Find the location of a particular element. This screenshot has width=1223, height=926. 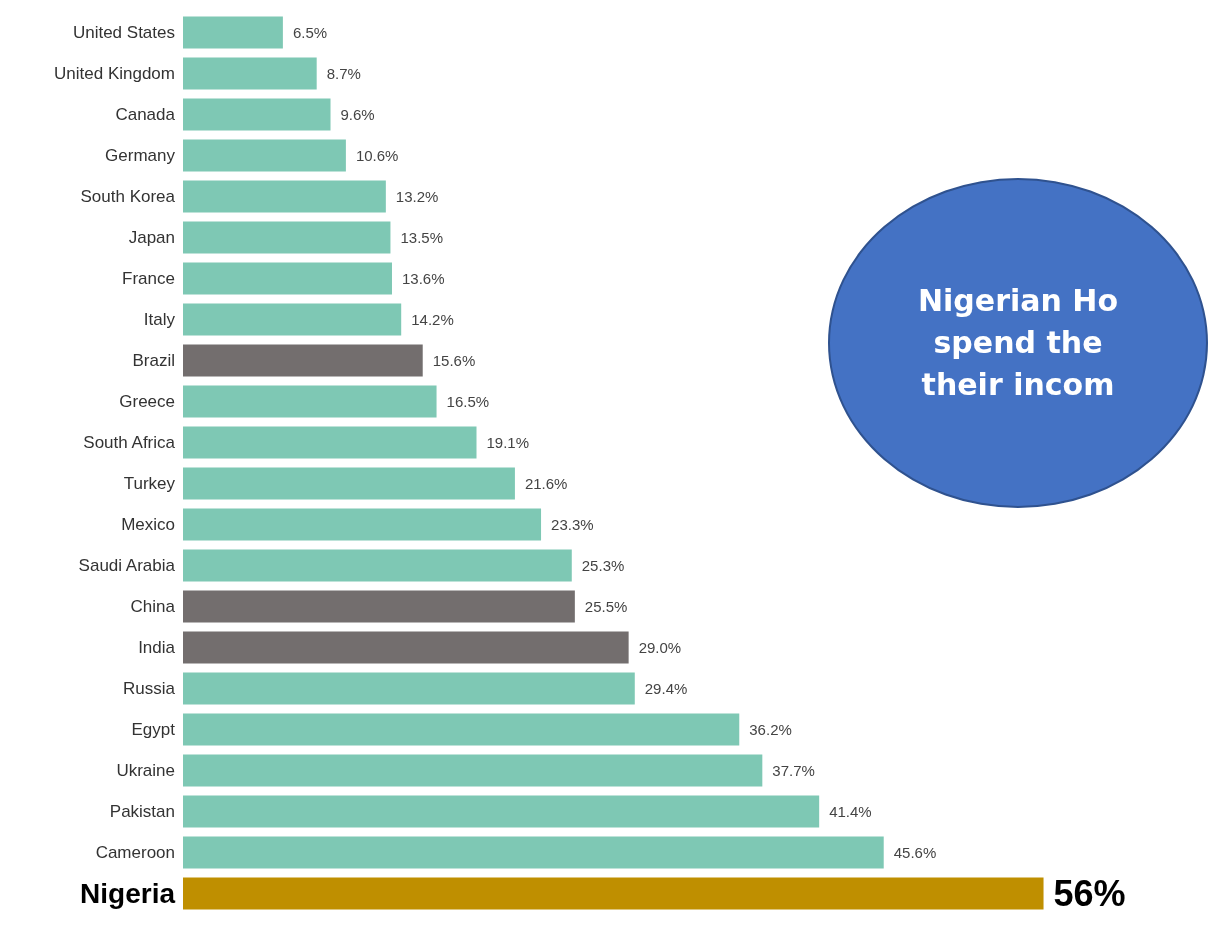

data-label: 45.6% is located at coordinates (915, 852).